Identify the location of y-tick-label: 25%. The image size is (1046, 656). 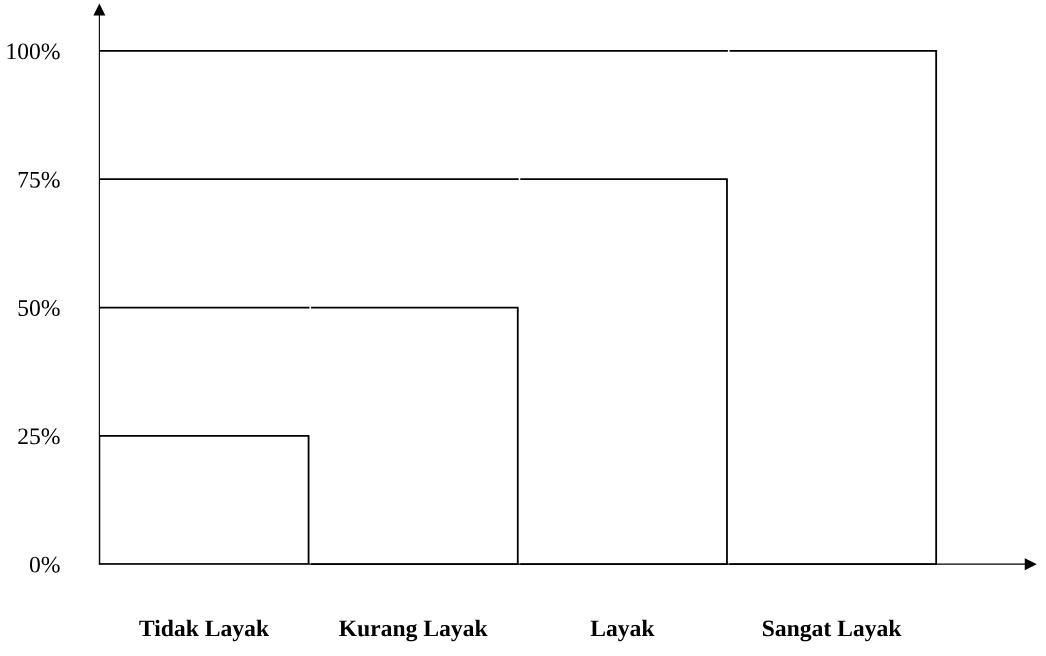
(39, 436).